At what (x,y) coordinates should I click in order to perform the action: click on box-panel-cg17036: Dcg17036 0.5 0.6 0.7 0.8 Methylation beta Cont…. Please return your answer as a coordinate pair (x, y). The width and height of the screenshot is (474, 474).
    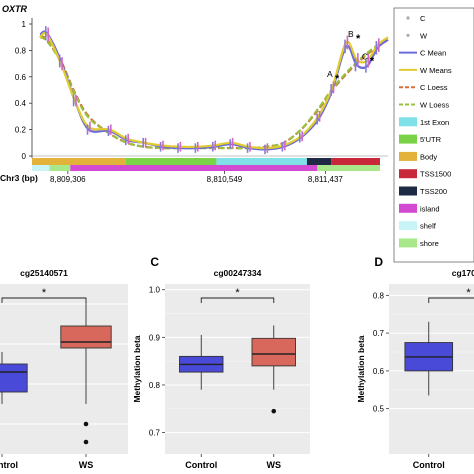
    Looking at the image, I should click on (415, 362).